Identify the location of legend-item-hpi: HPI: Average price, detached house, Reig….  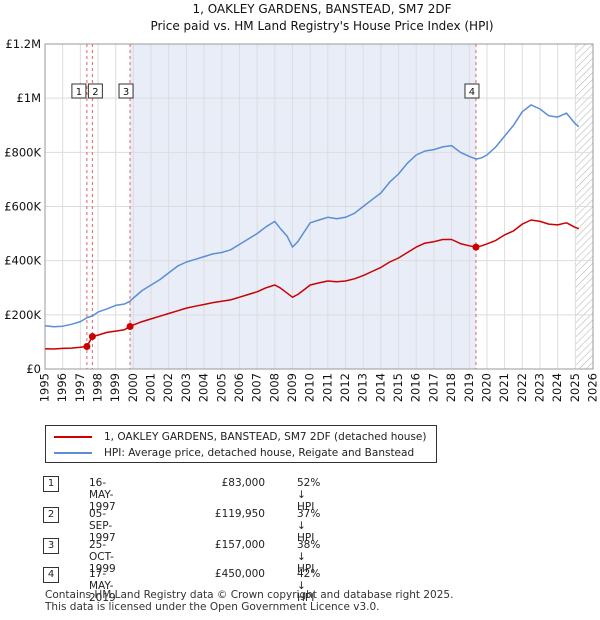
(234, 453).